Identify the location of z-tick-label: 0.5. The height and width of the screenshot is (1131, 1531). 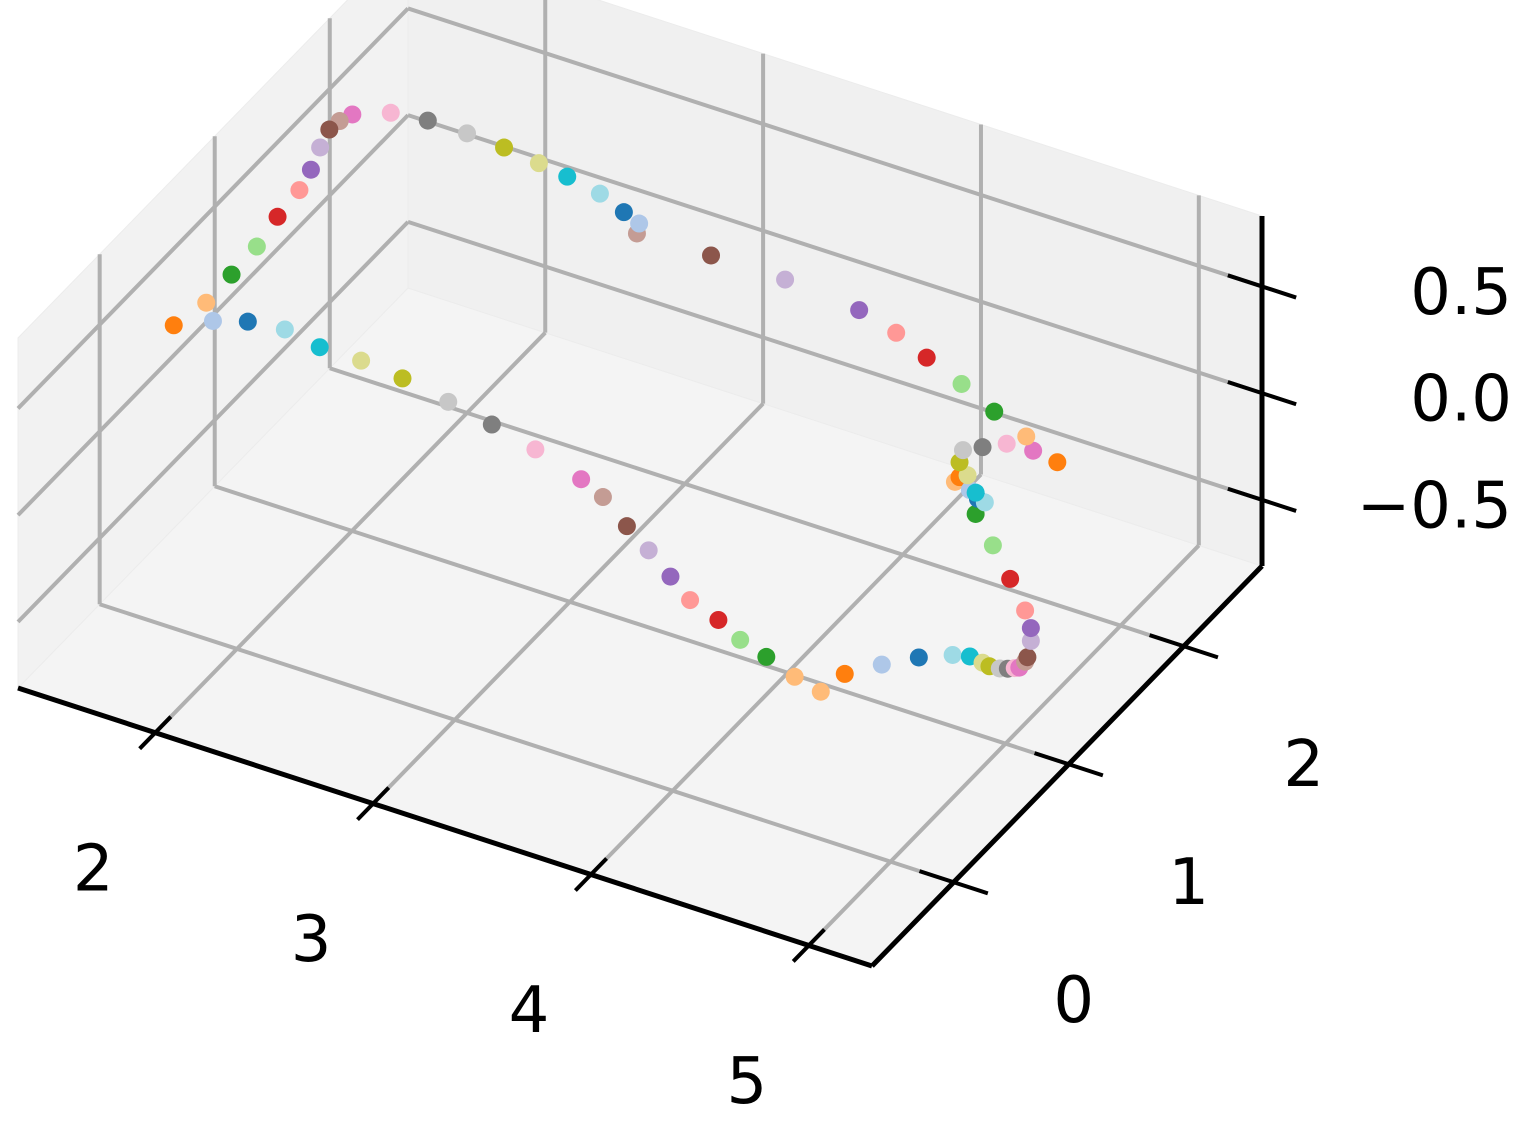
(1461, 293).